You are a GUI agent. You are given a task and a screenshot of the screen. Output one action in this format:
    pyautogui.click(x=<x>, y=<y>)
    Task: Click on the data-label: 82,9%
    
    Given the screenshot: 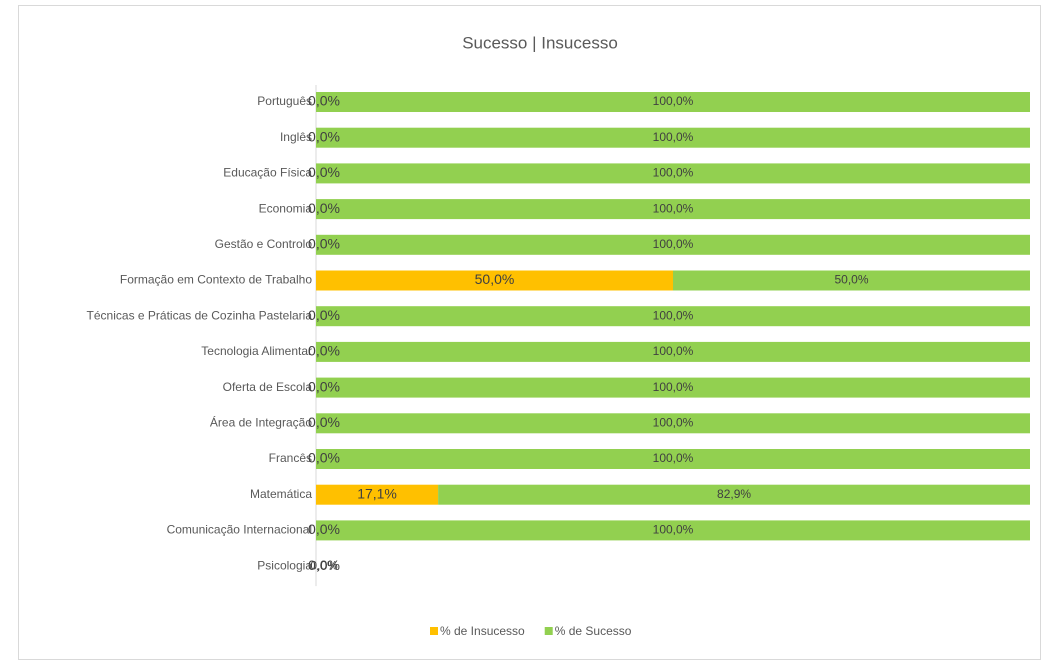 What is the action you would take?
    pyautogui.click(x=734, y=494)
    